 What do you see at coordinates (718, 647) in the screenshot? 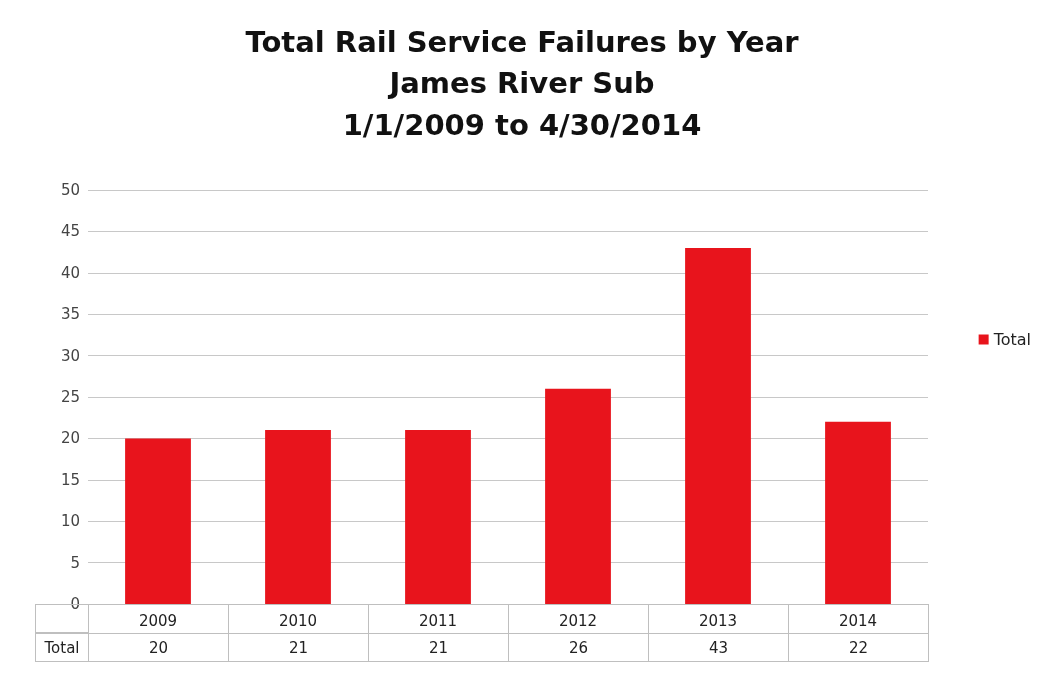
I see `data-label: 43` at bounding box center [718, 647].